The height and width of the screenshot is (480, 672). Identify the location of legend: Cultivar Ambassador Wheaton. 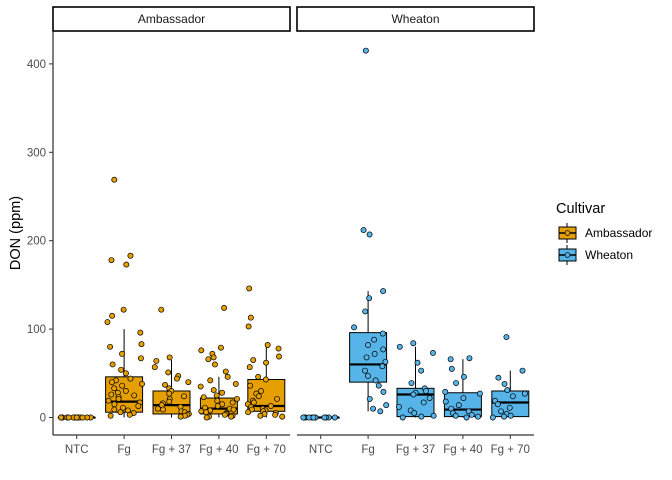
(604, 233).